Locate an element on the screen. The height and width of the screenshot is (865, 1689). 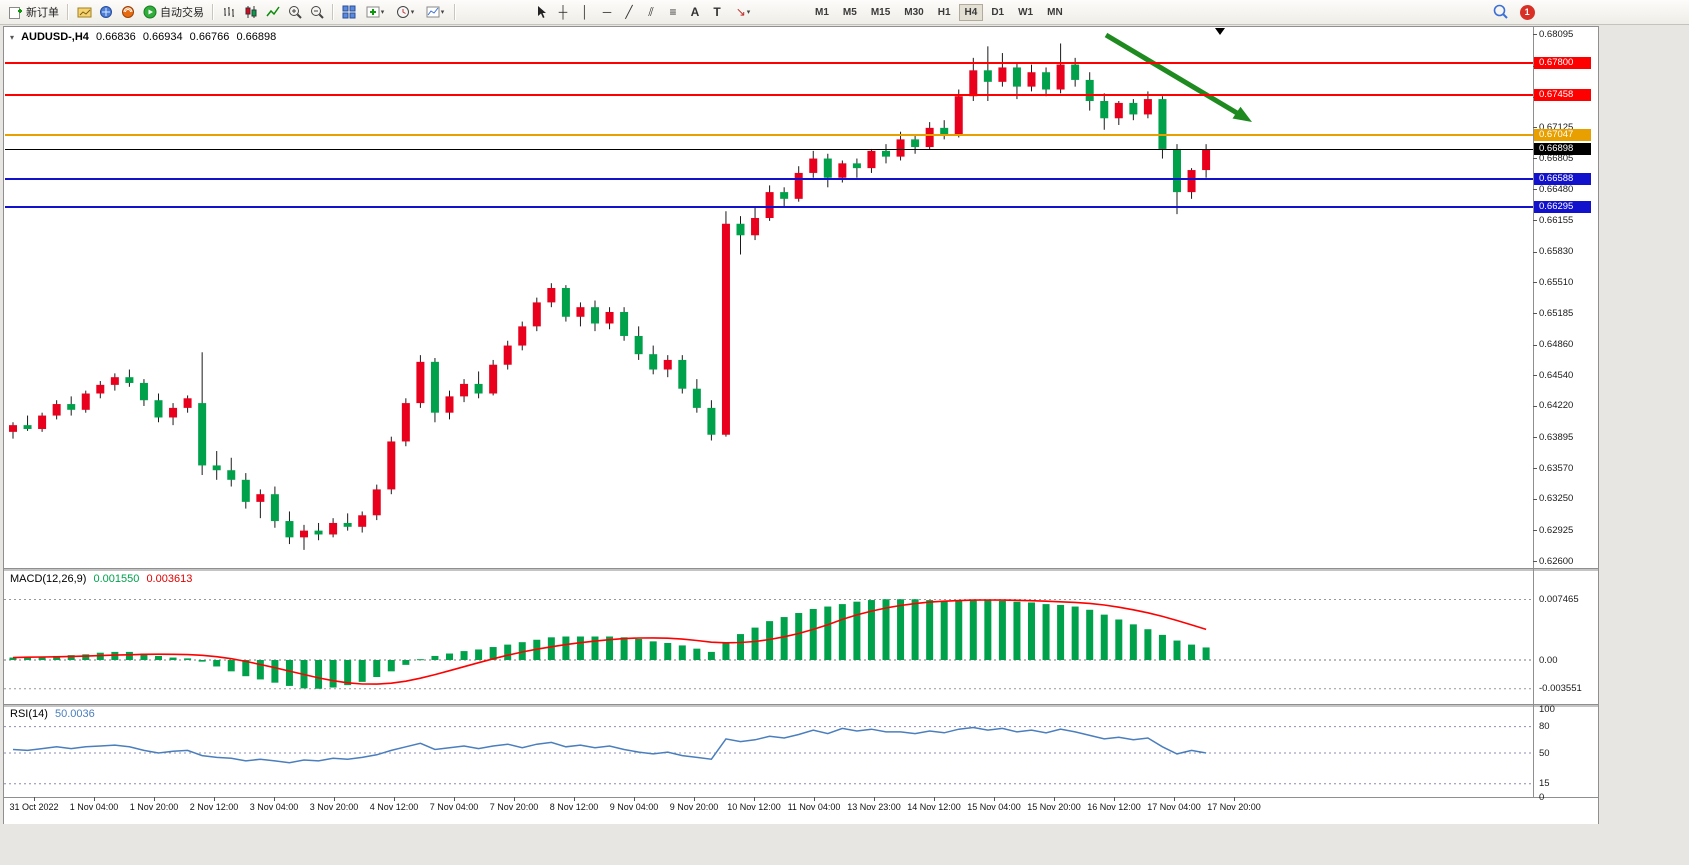
macd-chart is located at coordinates (801, 637).